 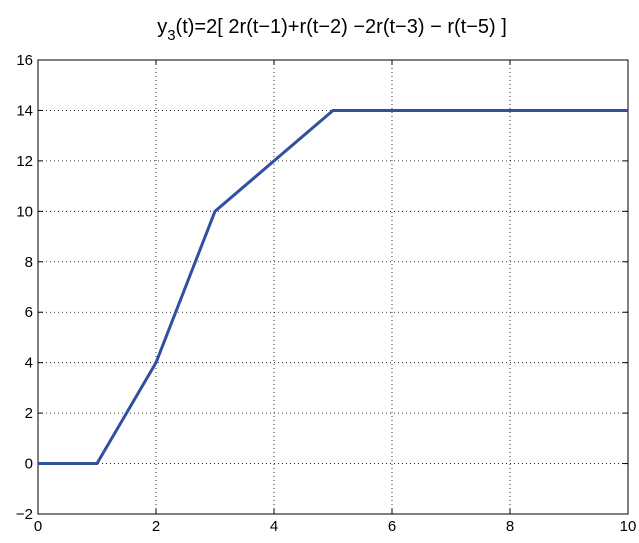 I want to click on y-tick-label: 4, so click(x=29, y=363).